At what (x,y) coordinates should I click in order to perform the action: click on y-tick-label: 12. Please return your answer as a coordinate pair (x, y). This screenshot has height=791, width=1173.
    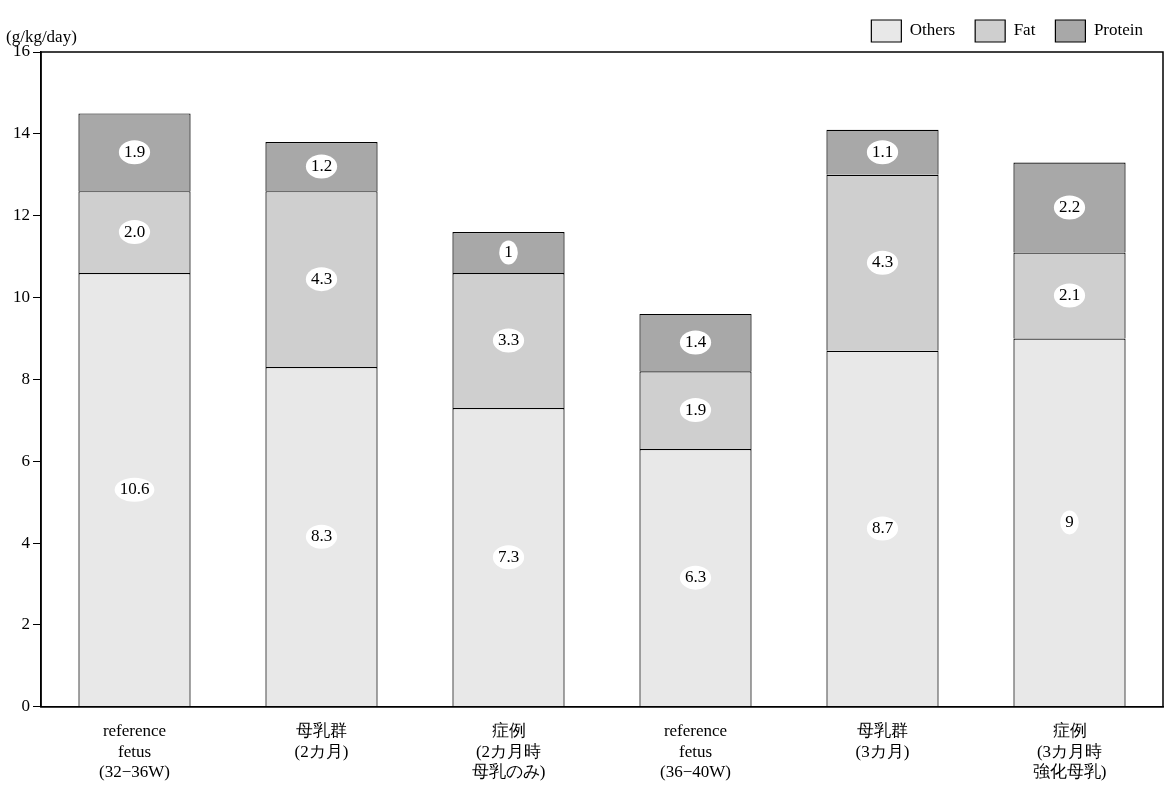
    Looking at the image, I should click on (21, 215).